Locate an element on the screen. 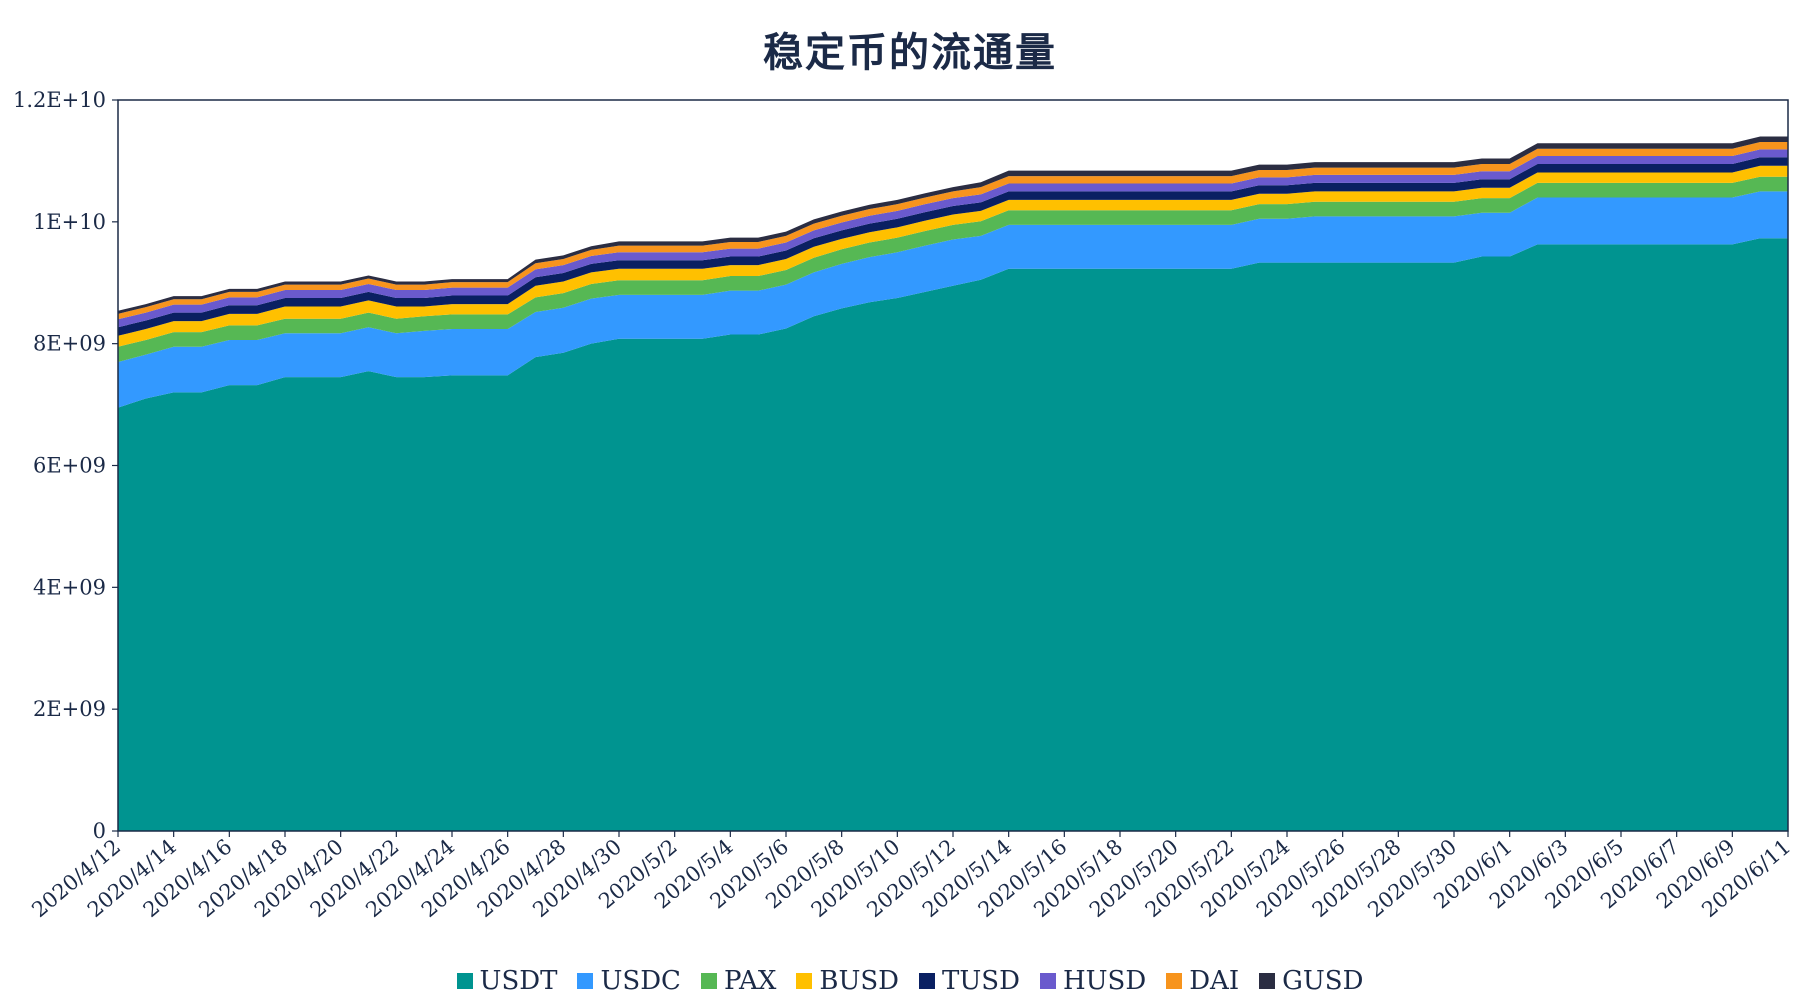 This screenshot has height=1008, width=1820. legend-item-husd: HUSD is located at coordinates (1093, 981).